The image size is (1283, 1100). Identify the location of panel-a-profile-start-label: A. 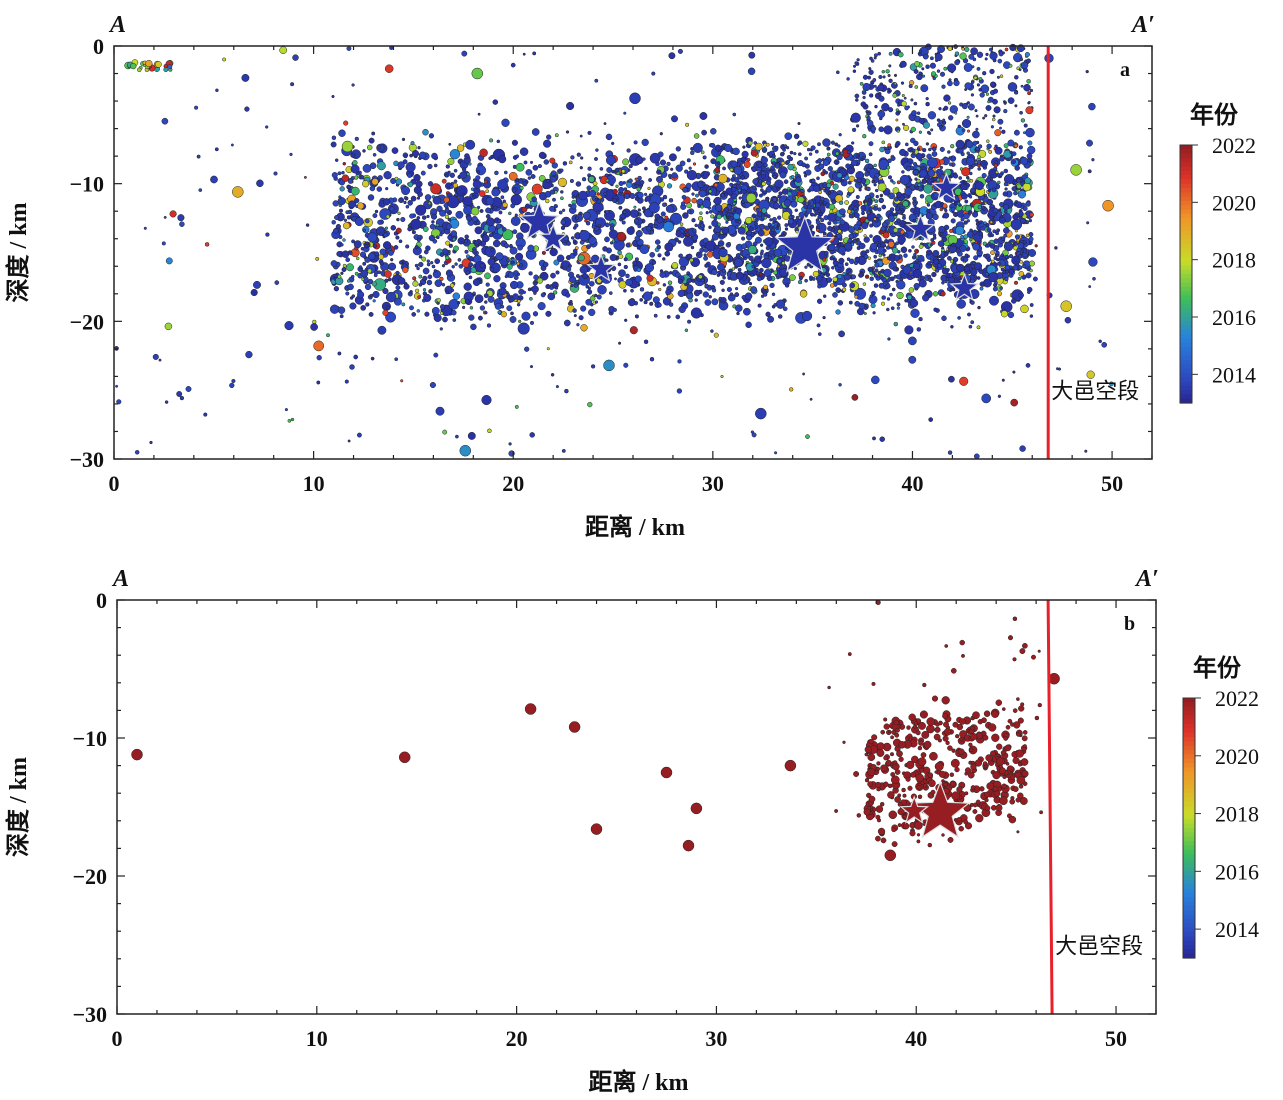
(117, 25).